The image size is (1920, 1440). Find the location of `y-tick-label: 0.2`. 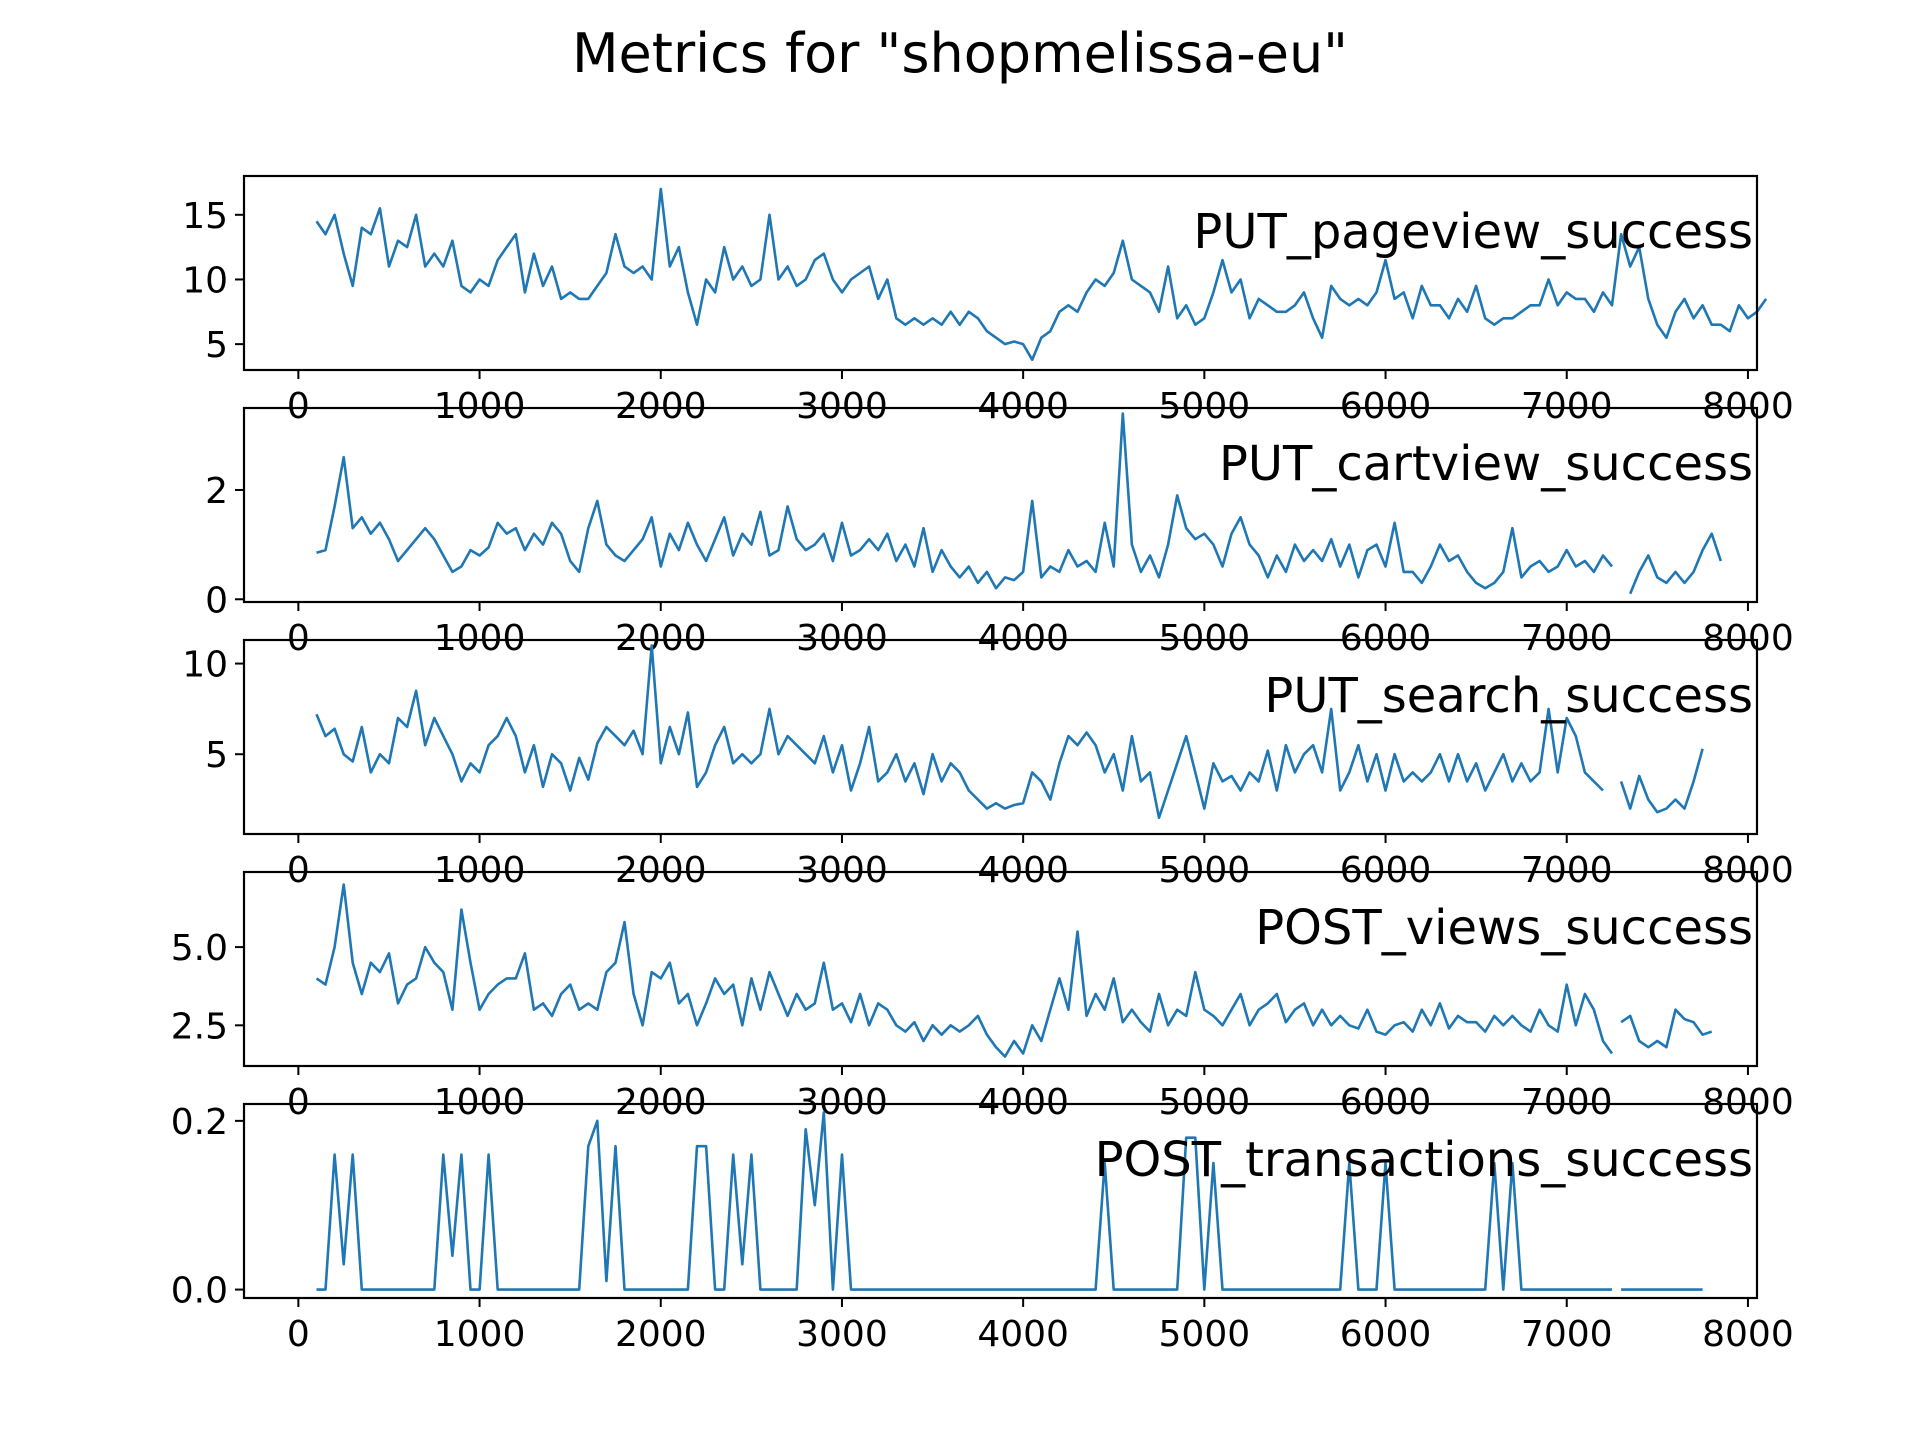

y-tick-label: 0.2 is located at coordinates (199, 1122).